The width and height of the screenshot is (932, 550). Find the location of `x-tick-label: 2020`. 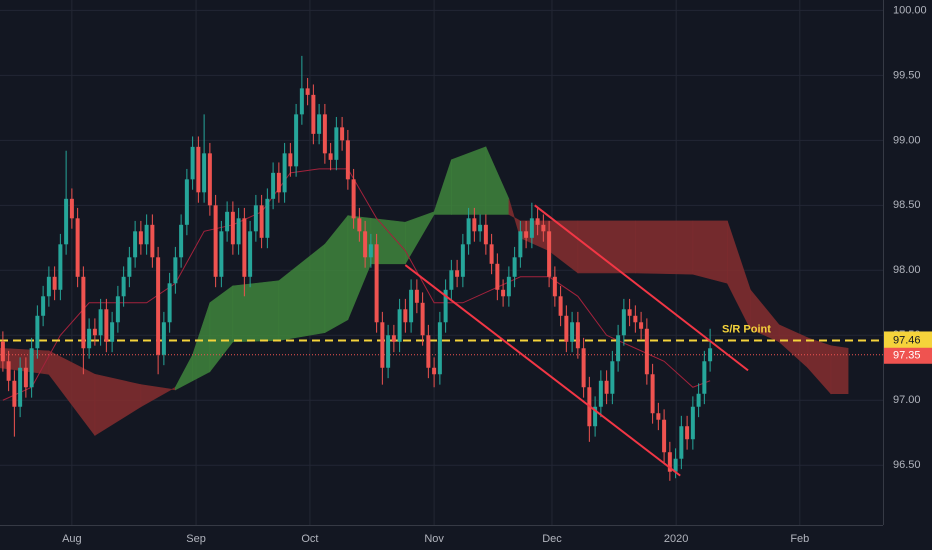

x-tick-label: 2020 is located at coordinates (676, 539).